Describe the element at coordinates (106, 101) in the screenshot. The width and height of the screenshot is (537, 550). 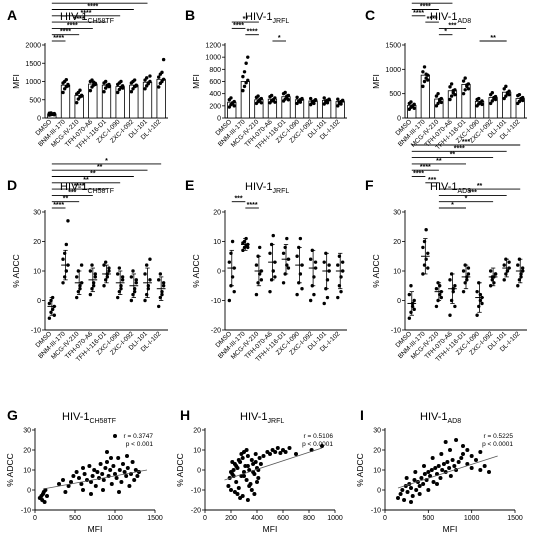
I see `bar` at that location.